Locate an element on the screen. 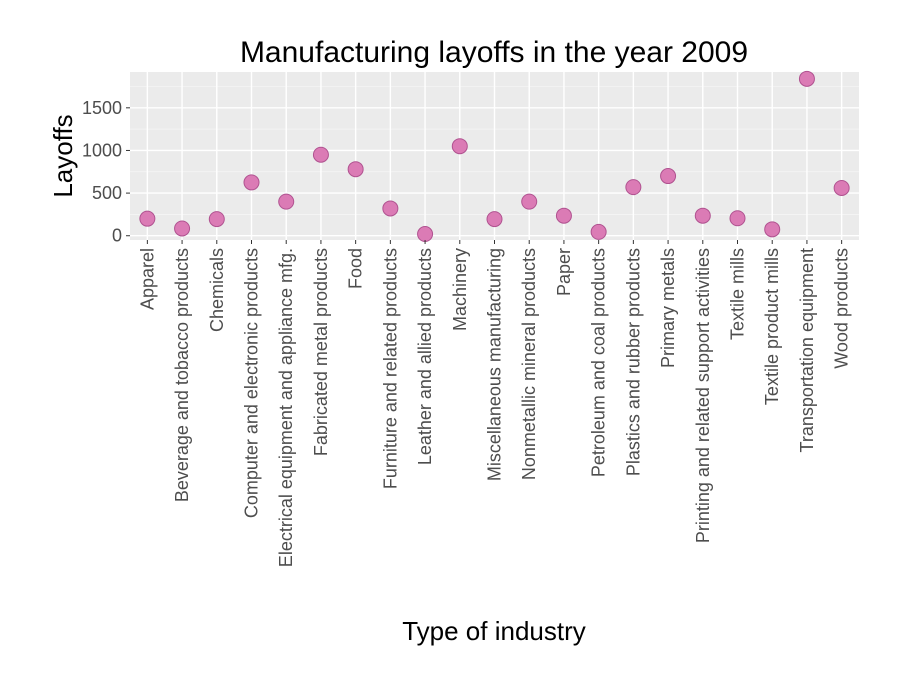 The image size is (900, 700). x-tick-label: Petroleum and coal products is located at coordinates (599, 362).